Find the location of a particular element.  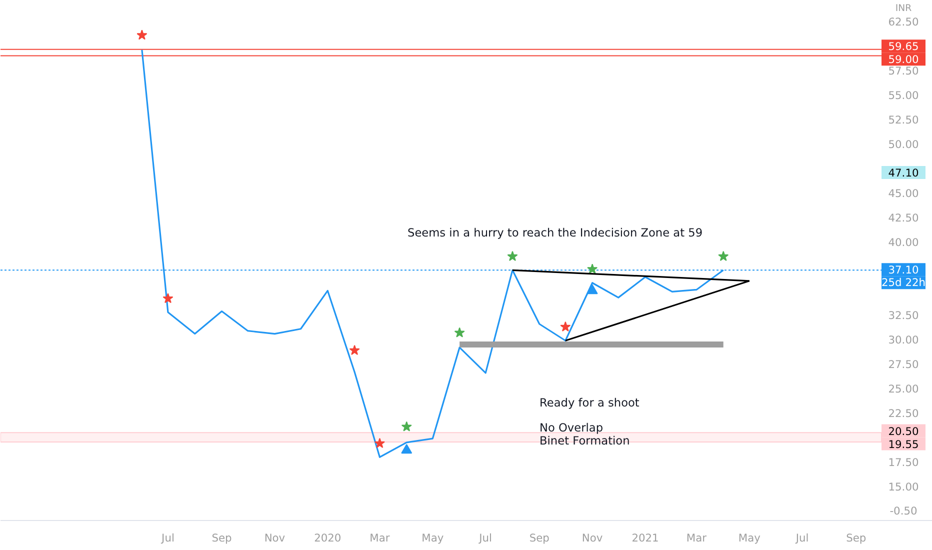

ref-line-label: 59.65 is located at coordinates (903, 47).